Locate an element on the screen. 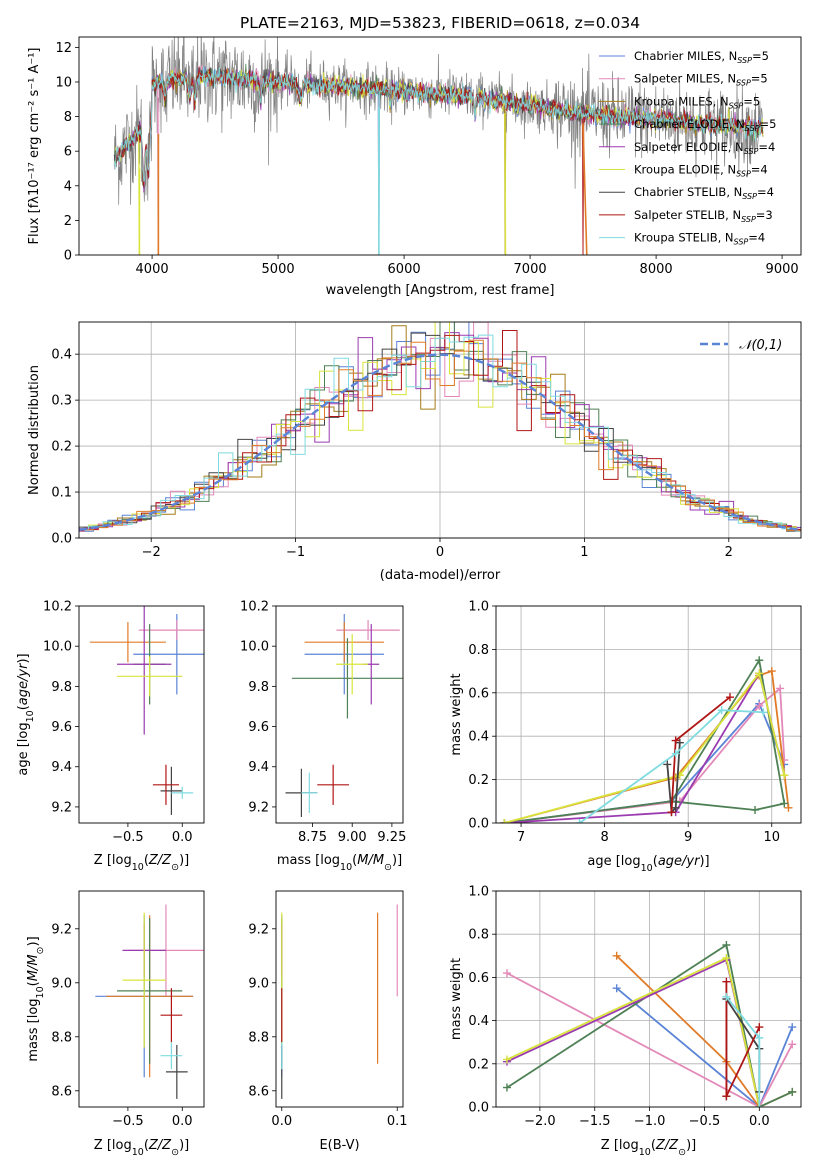  y-tick-label: 0 is located at coordinates (68, 256).